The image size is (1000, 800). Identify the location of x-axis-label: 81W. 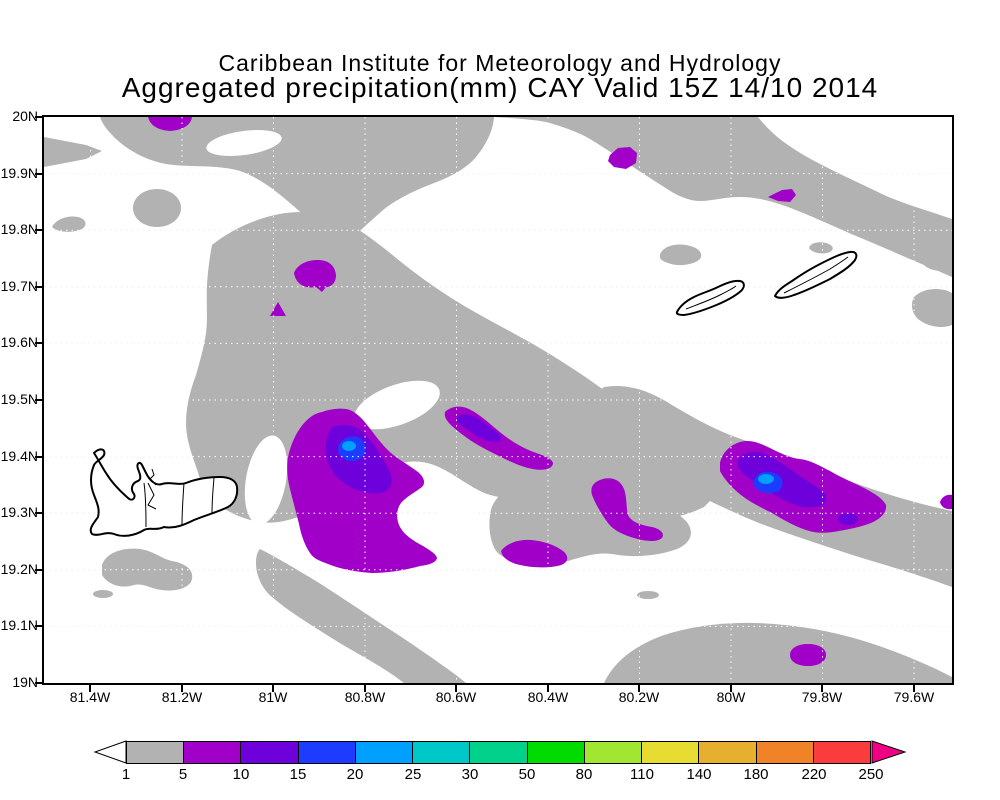
(273, 697).